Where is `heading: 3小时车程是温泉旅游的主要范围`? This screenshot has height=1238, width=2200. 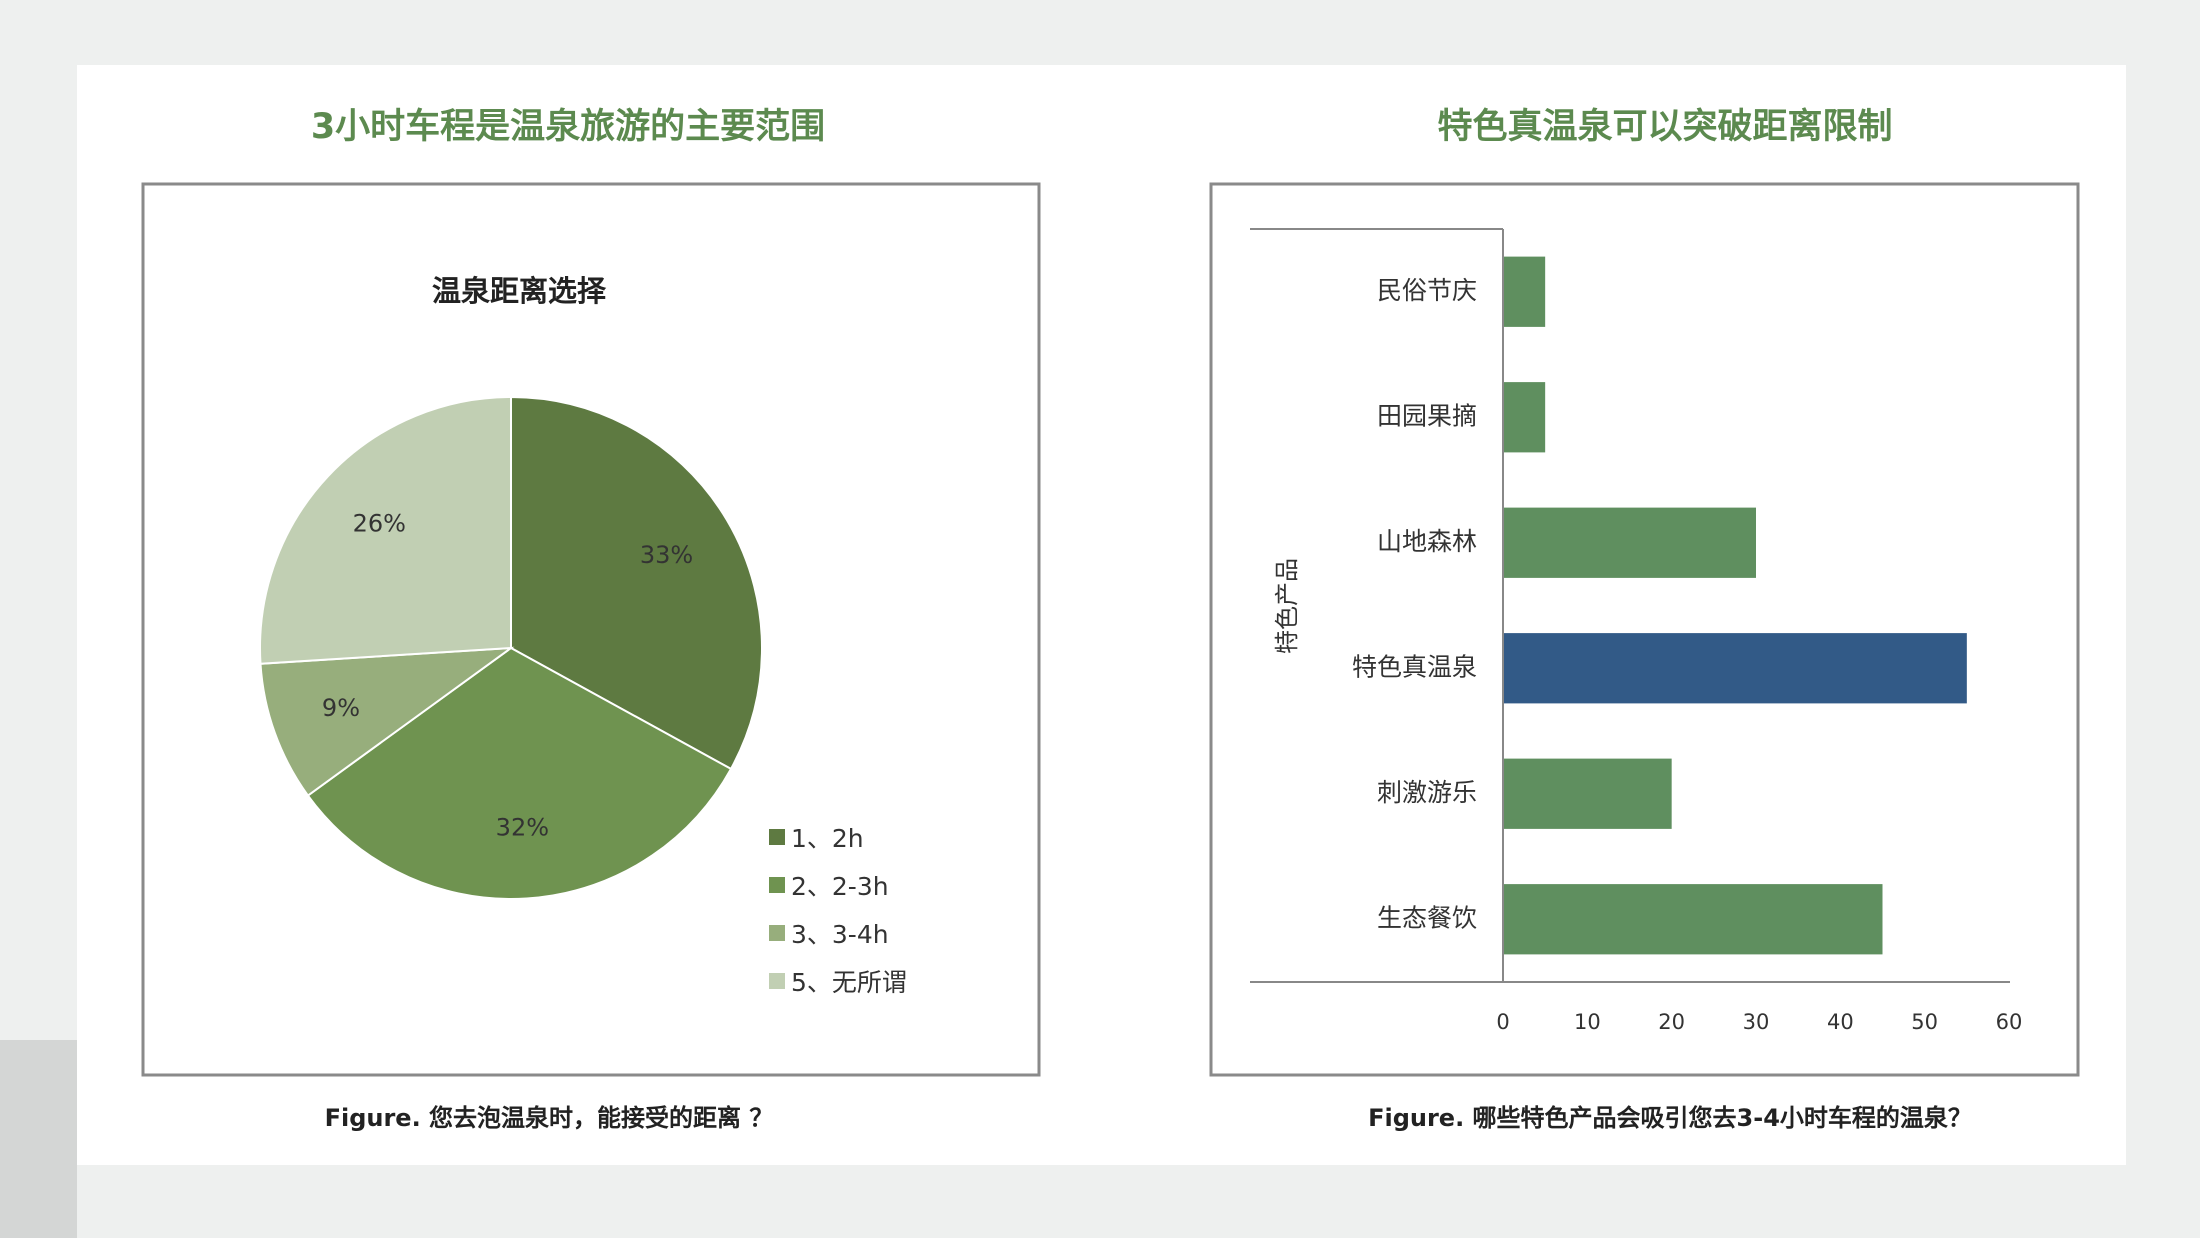 heading: 3小时车程是温泉旅游的主要范围 is located at coordinates (568, 127).